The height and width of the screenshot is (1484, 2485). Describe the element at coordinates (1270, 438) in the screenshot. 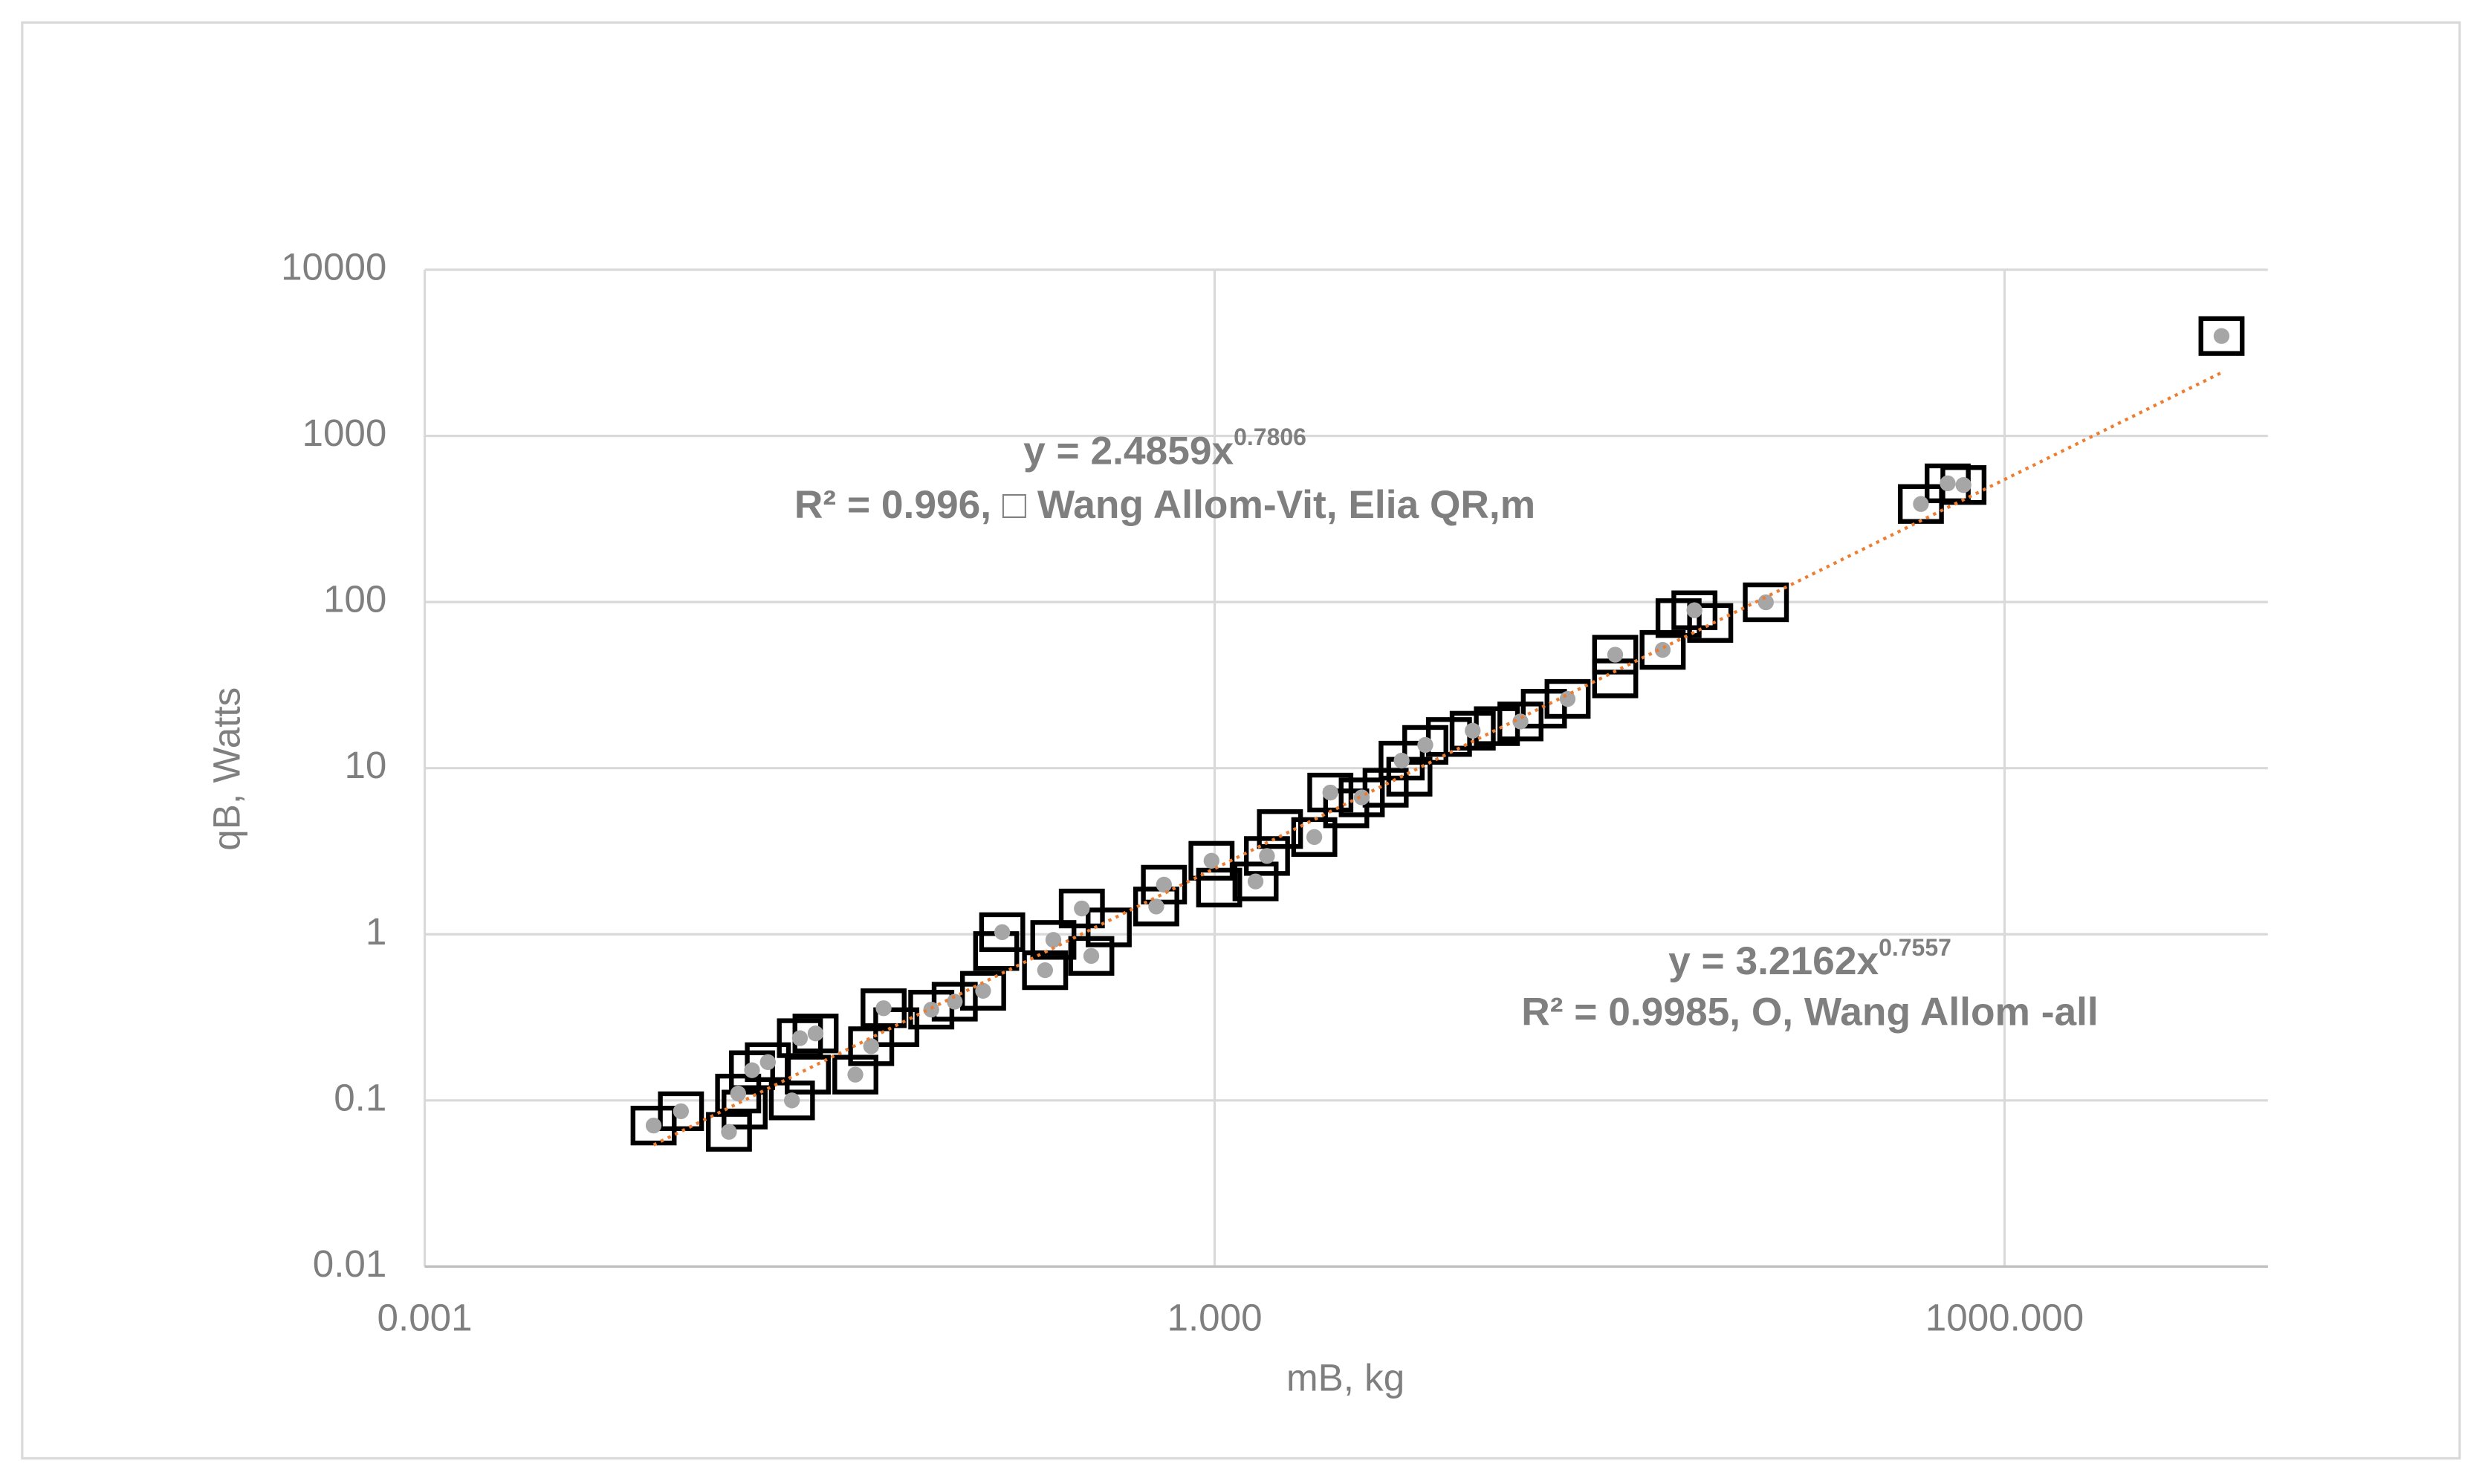

I see `exponent: 0.7806` at that location.